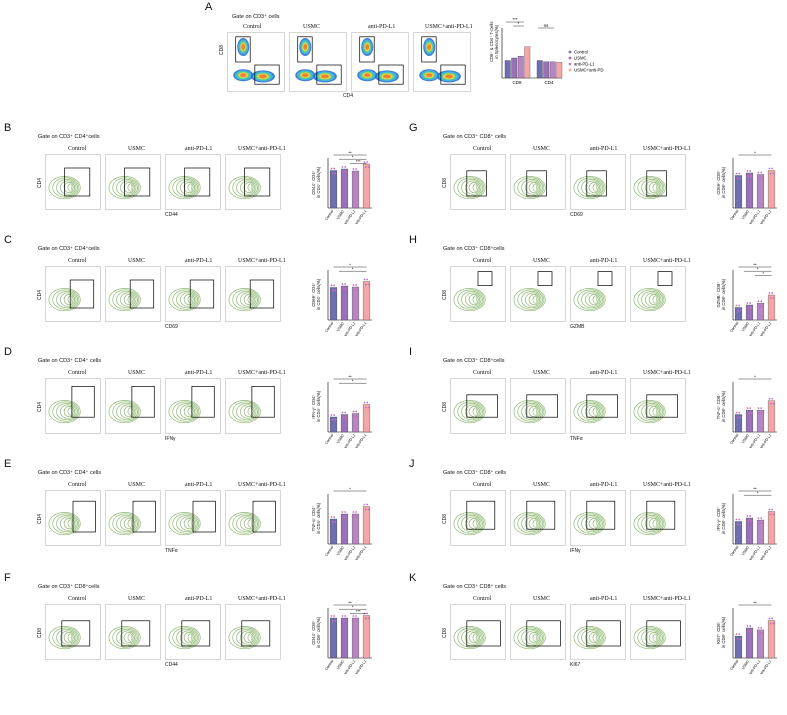 Image resolution: width=787 pixels, height=715 pixels. What do you see at coordinates (316, 632) in the screenshot?
I see `bar-y-axis-label: CD44⁺ CD8⁺ in CD8⁺ cells(%)` at bounding box center [316, 632].